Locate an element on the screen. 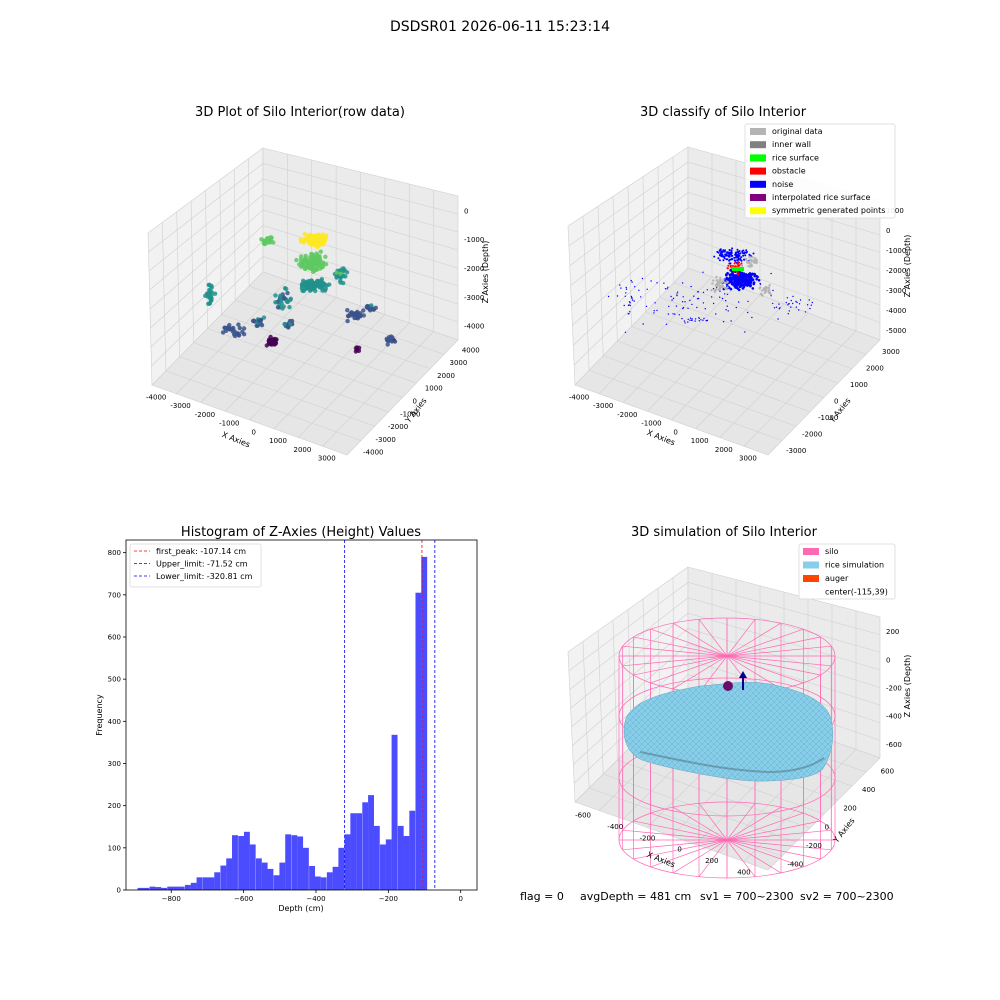 The width and height of the screenshot is (1000, 1000). grid-lines is located at coordinates (724, 300).